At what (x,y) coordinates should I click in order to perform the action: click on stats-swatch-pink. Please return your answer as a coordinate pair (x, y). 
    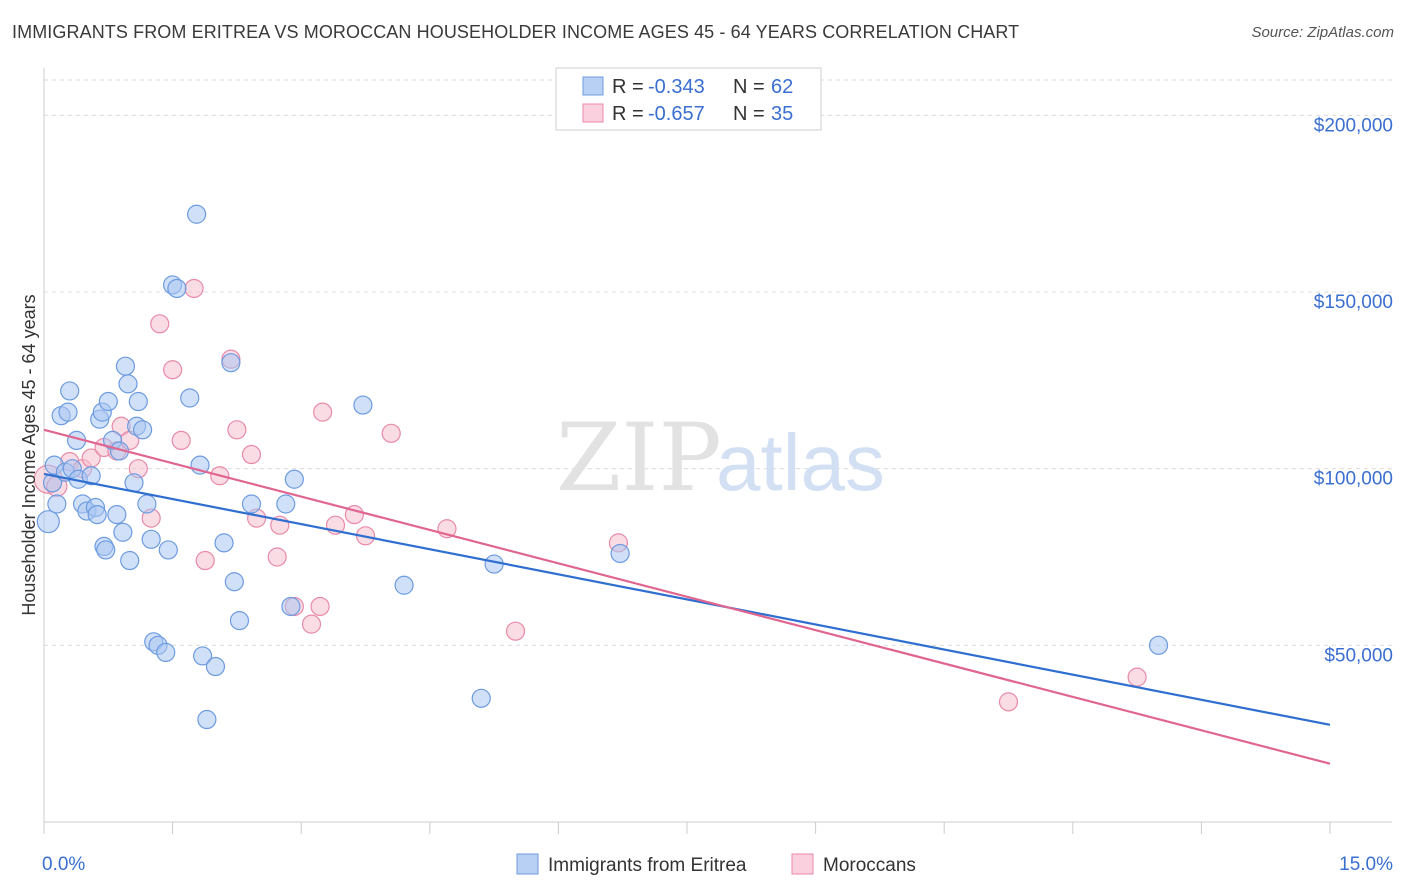
    Looking at the image, I should click on (593, 113).